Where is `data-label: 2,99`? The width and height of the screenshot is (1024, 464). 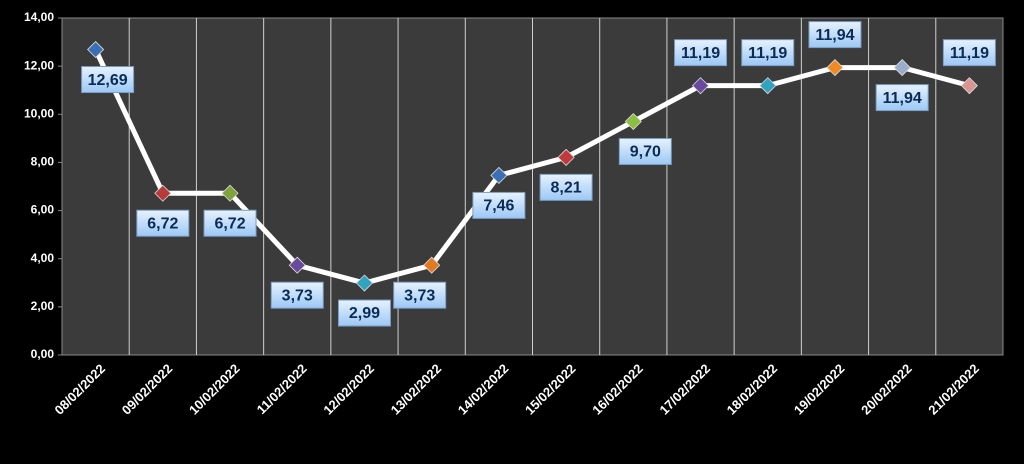
data-label: 2,99 is located at coordinates (364, 313).